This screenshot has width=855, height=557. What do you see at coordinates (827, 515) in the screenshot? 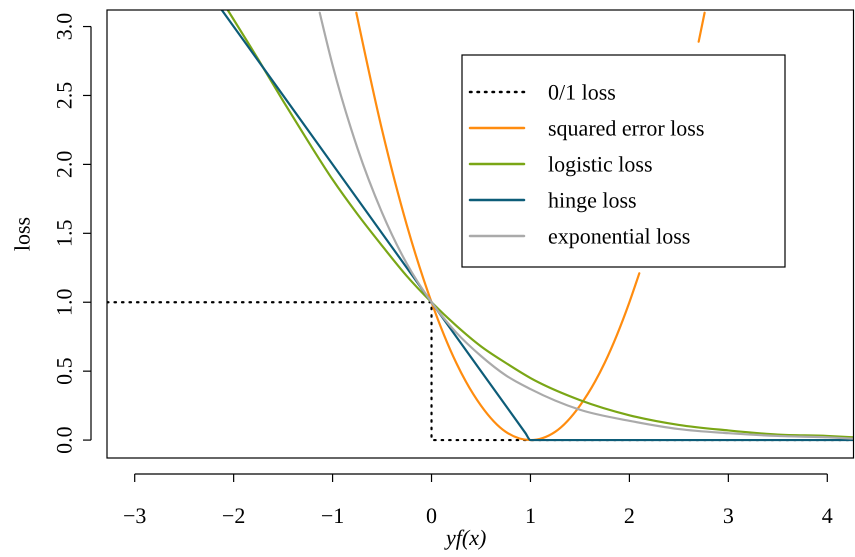
I see `x-tick-label: 4` at bounding box center [827, 515].